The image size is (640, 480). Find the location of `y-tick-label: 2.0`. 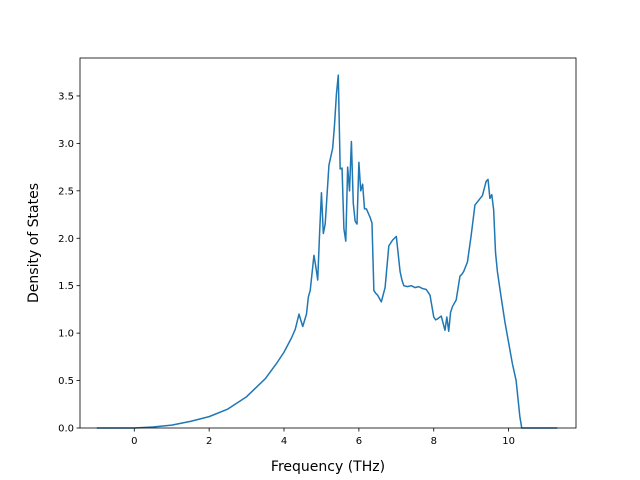

y-tick-label: 2.0 is located at coordinates (66, 239).